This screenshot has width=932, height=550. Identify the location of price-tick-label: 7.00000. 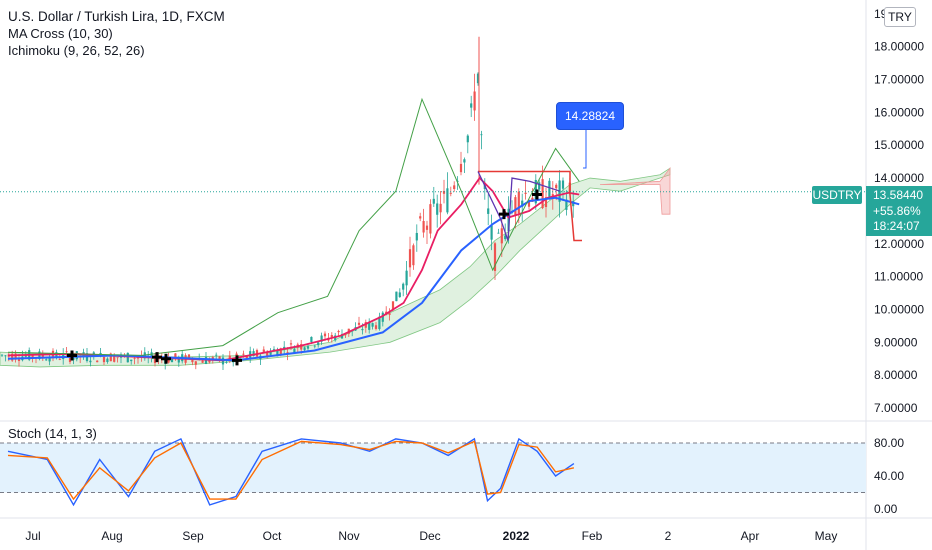
(896, 408).